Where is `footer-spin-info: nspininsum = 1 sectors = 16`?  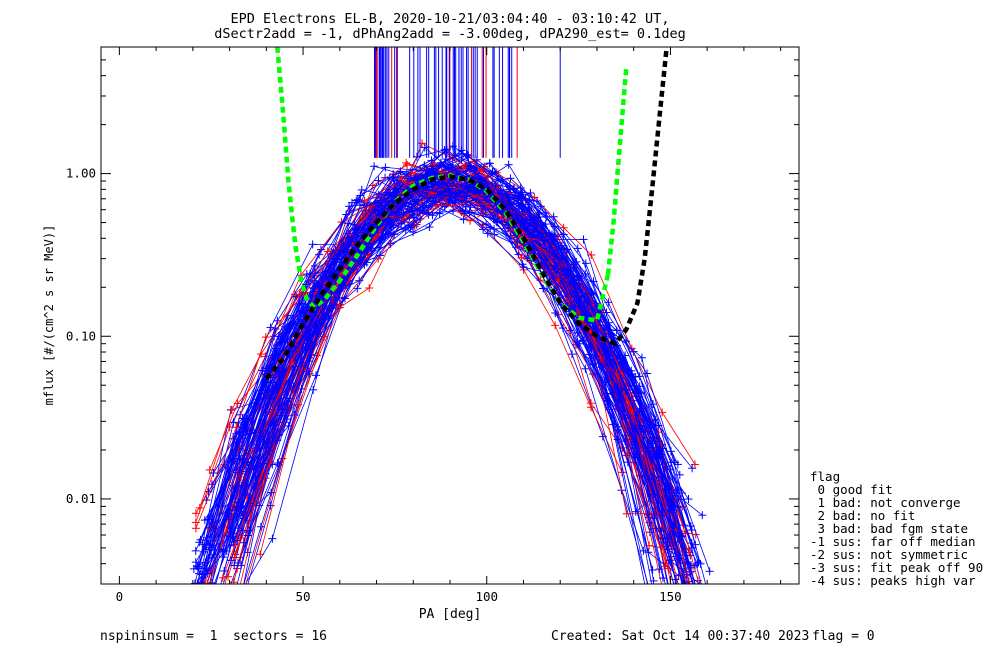 footer-spin-info: nspininsum = 1 sectors = 16 is located at coordinates (213, 636).